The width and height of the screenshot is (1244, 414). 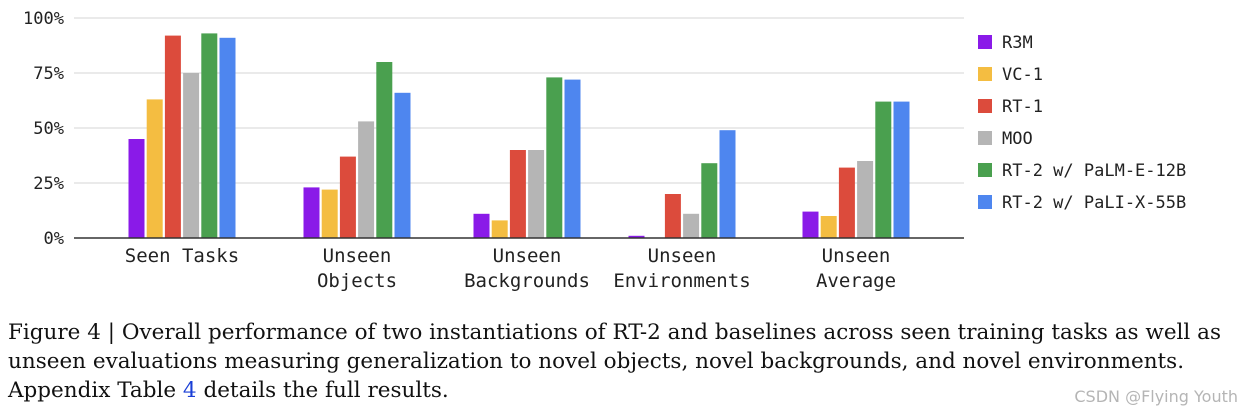 I want to click on y-tick-label: 50%, so click(x=48, y=129).